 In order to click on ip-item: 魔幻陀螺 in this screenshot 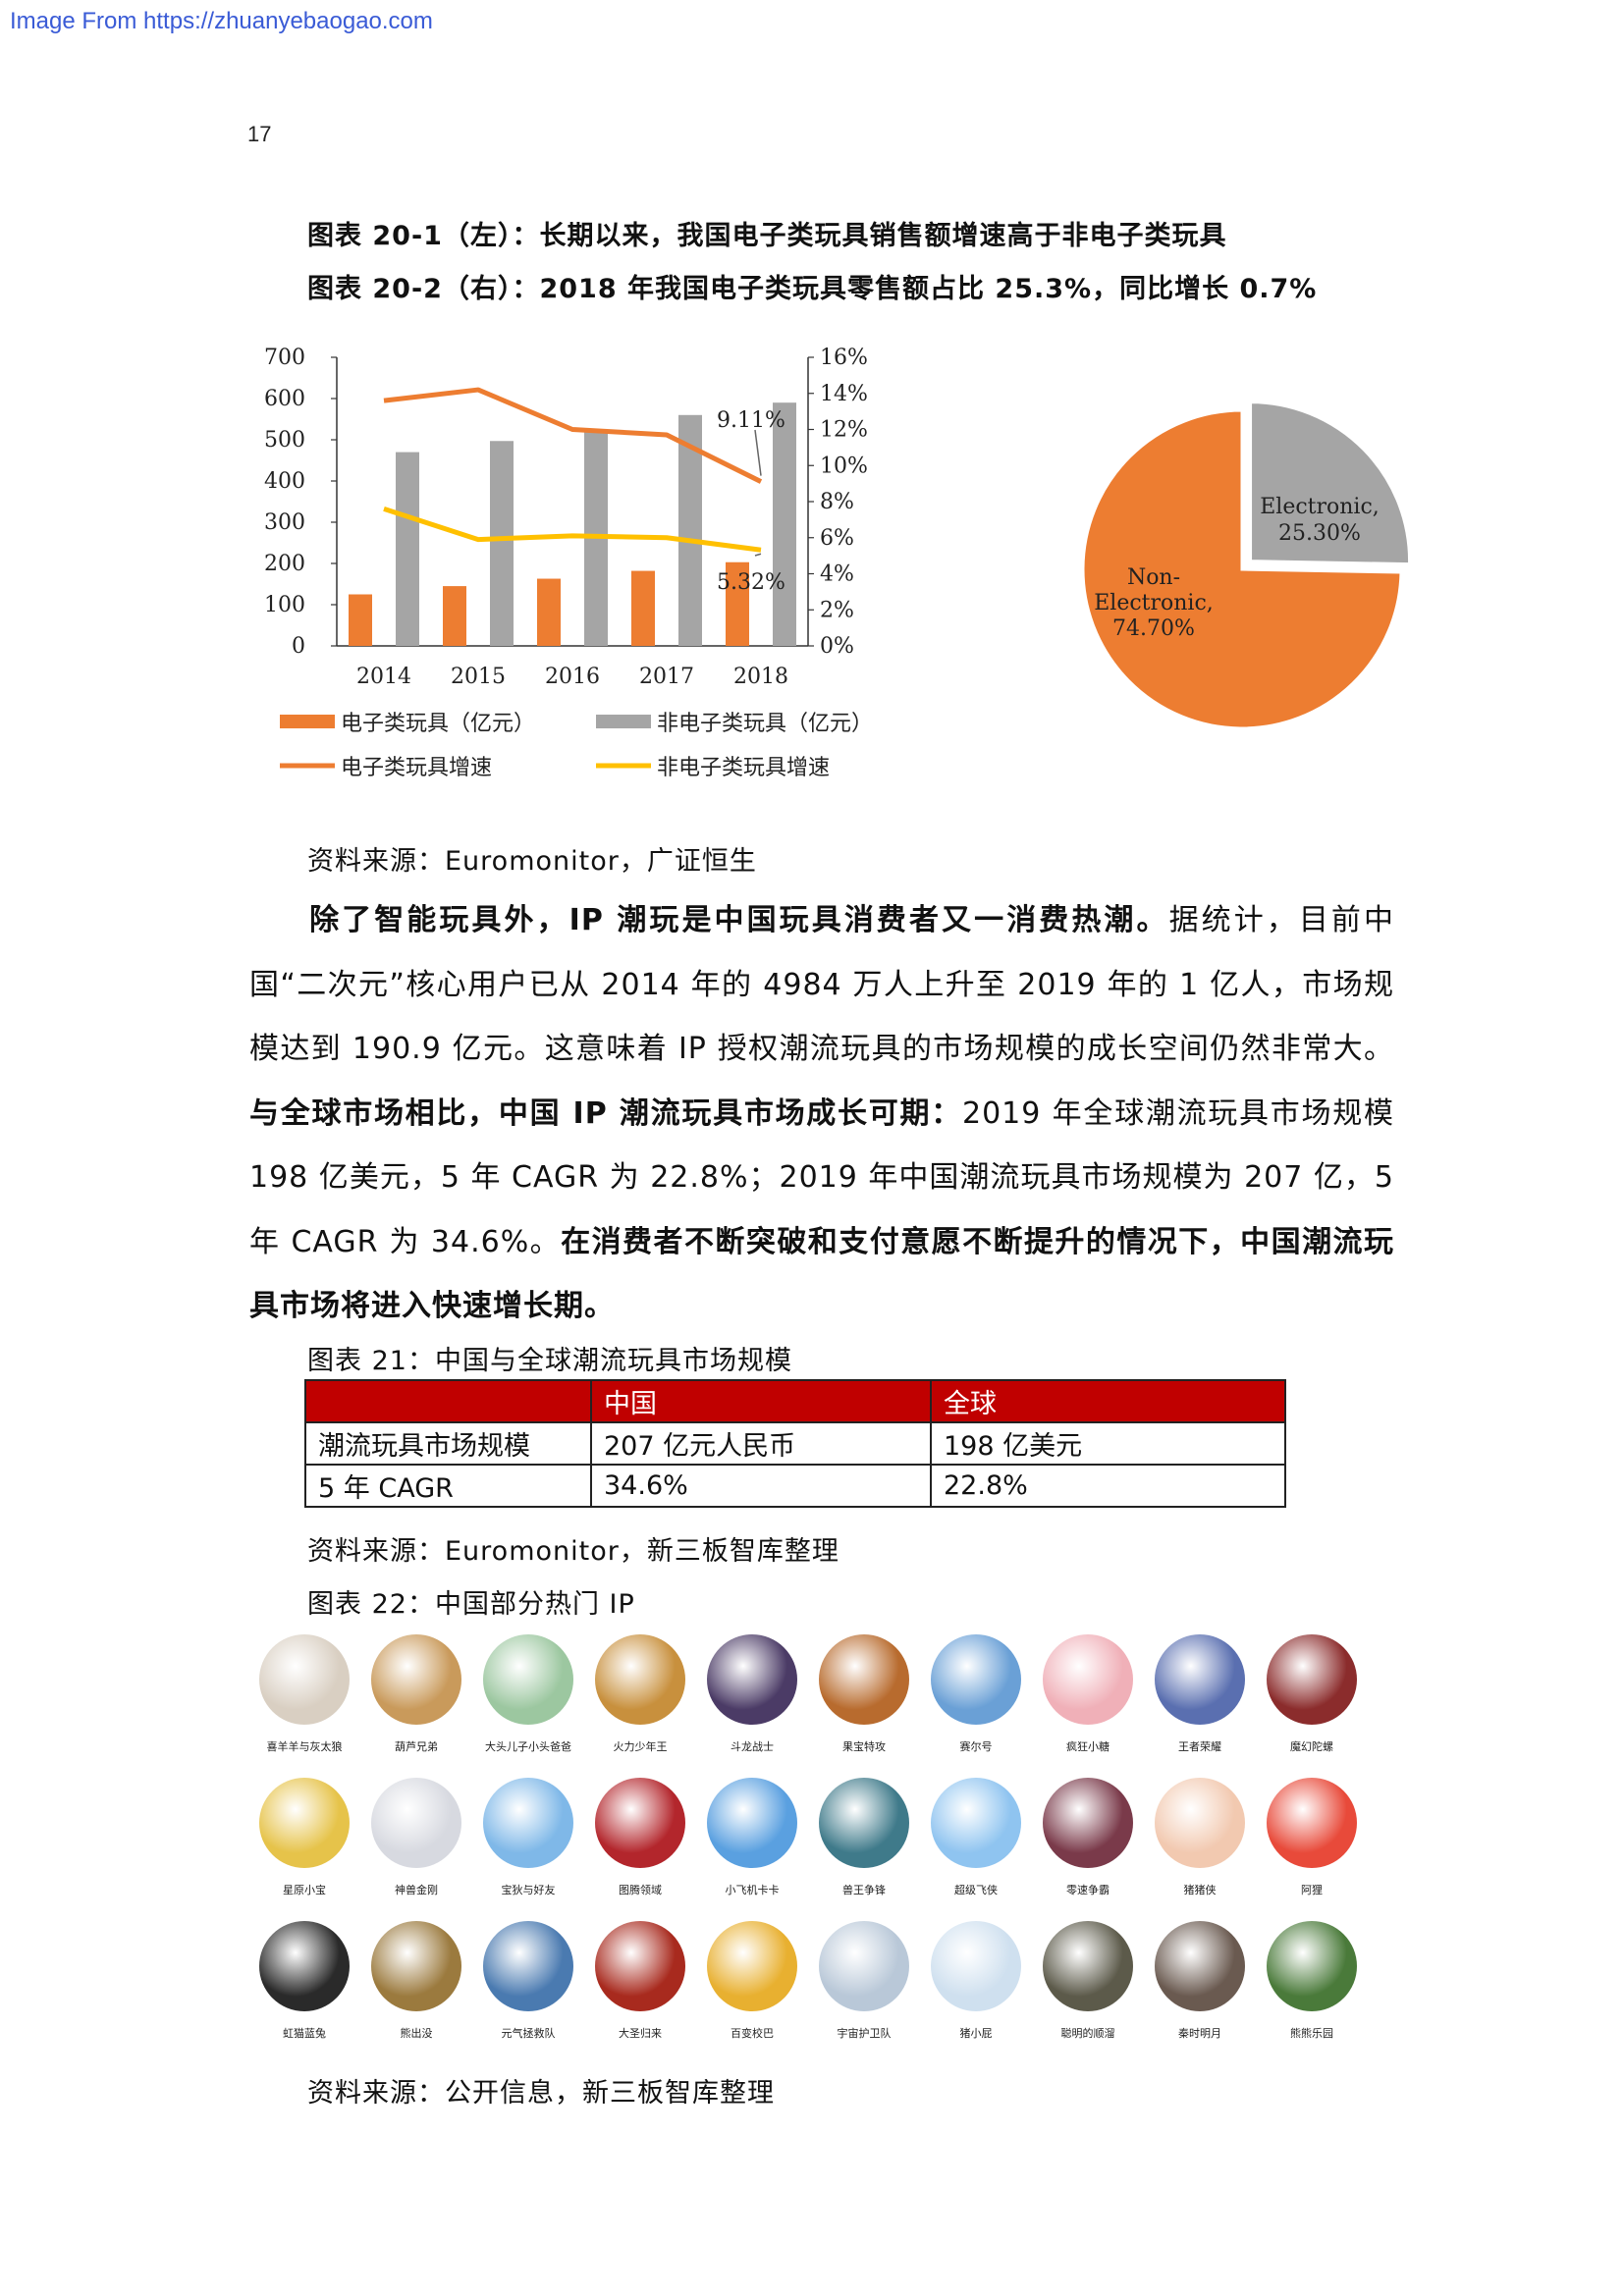, I will do `click(1312, 1694)`.